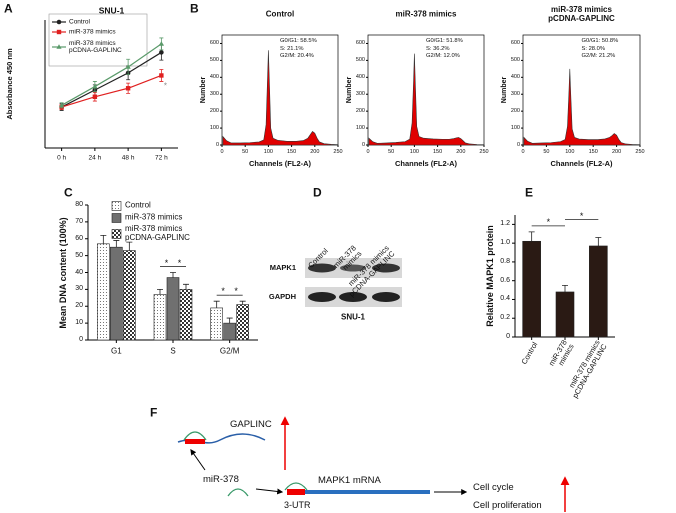 The height and width of the screenshot is (513, 676). What do you see at coordinates (353, 317) in the screenshot?
I see `blot-caption: SNU-1` at bounding box center [353, 317].